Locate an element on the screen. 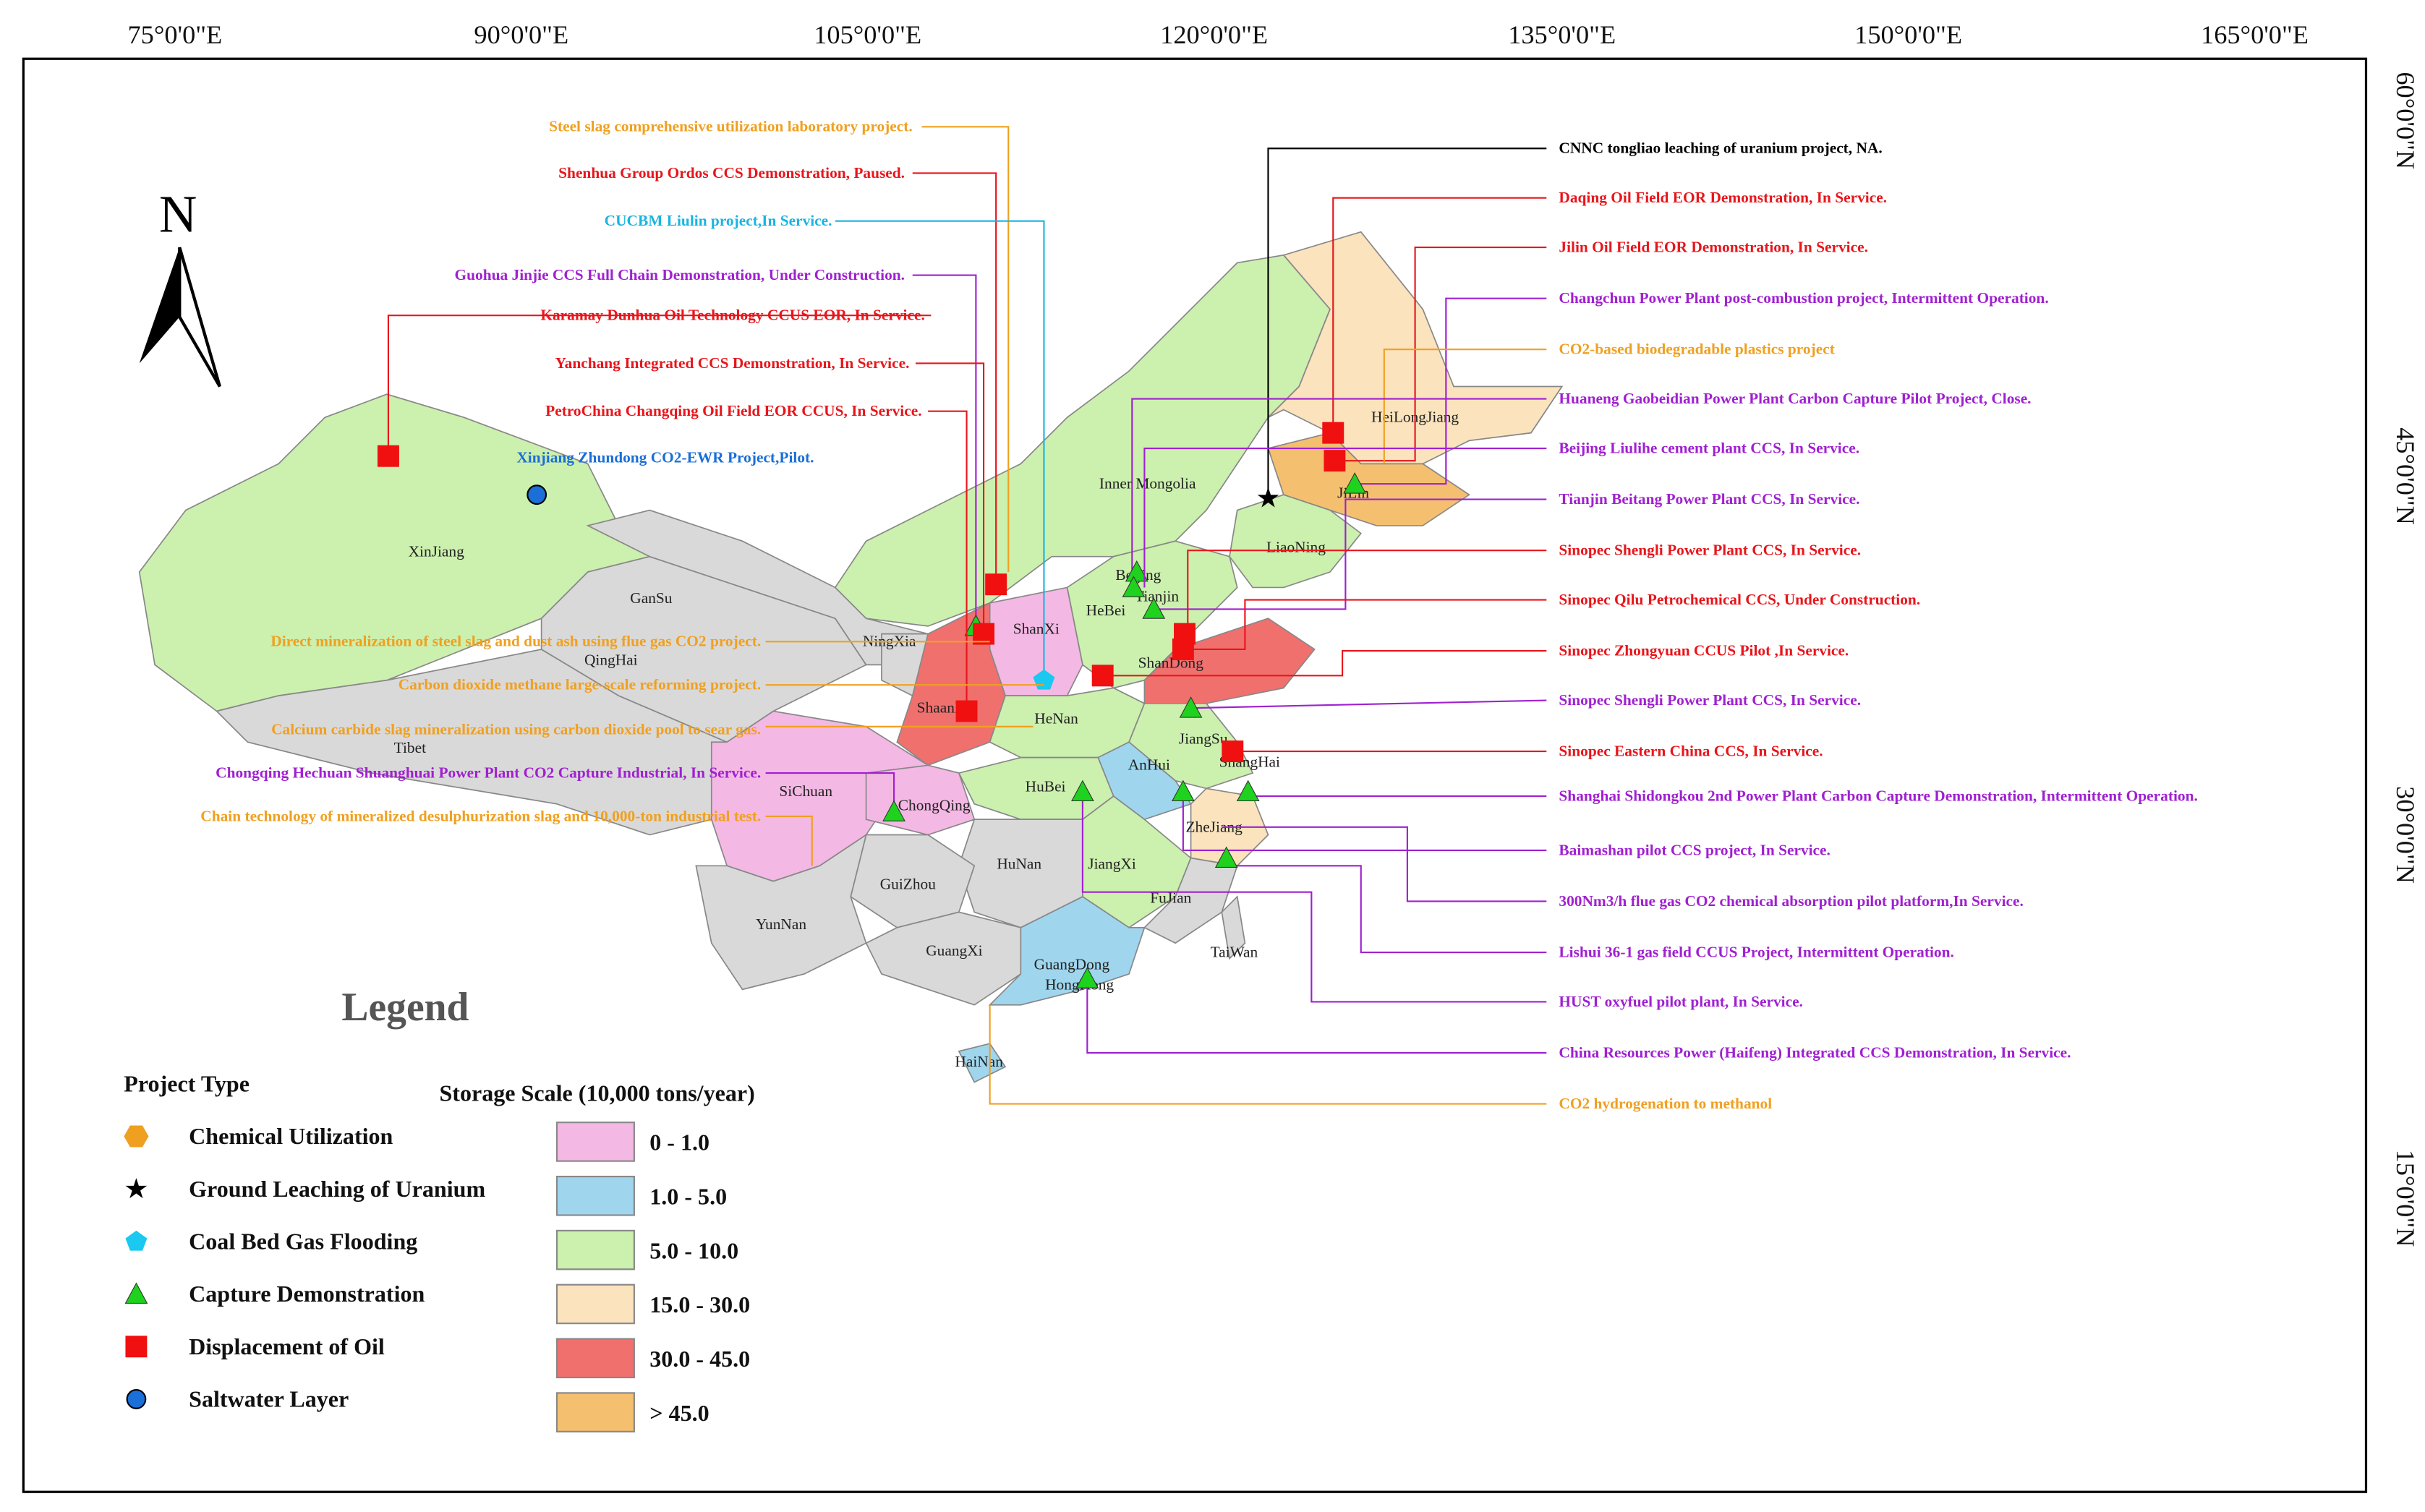  province-label: SiChuan is located at coordinates (805, 791).